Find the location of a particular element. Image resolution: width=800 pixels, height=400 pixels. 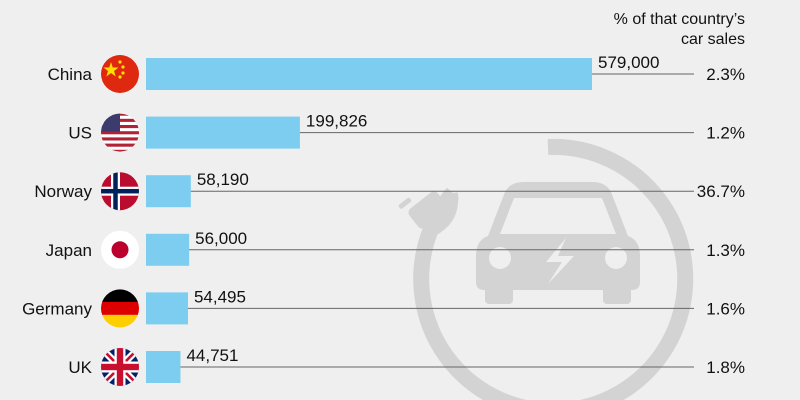

share-label-germany: 1.6% is located at coordinates (725, 308).